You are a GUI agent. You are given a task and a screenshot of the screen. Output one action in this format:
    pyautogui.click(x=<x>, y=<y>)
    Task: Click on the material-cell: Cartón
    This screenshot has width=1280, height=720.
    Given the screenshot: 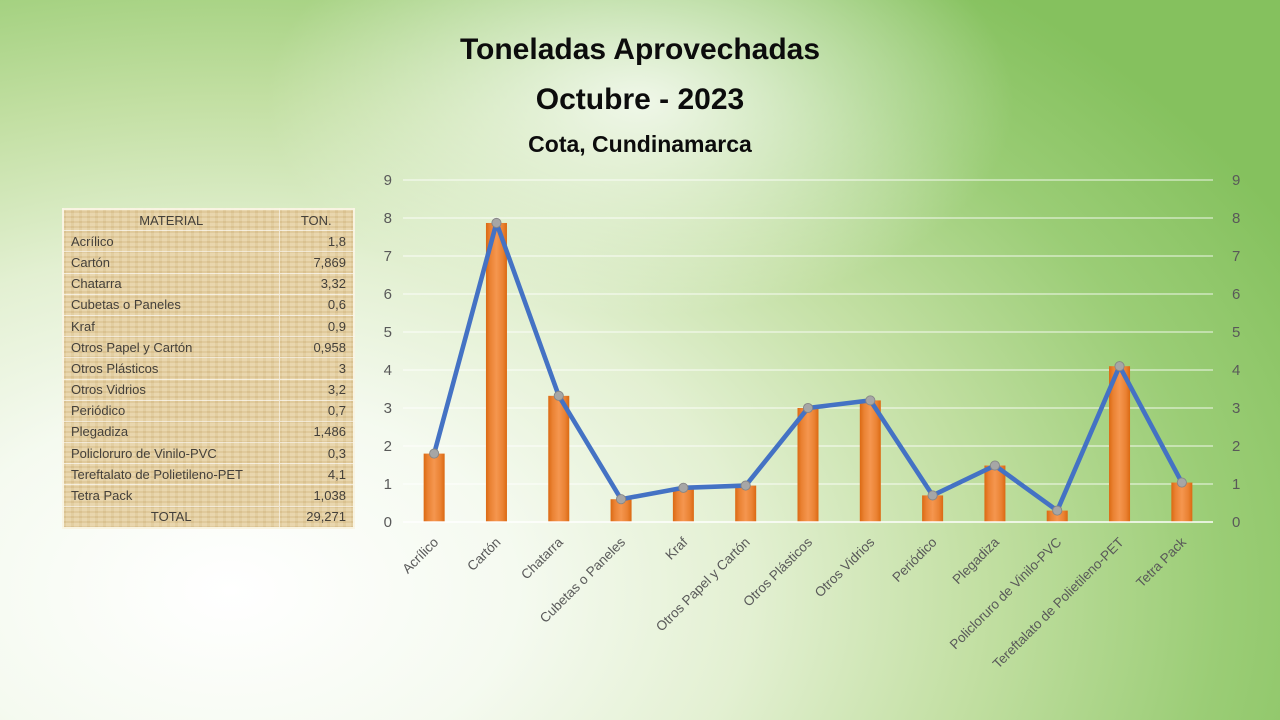 What is the action you would take?
    pyautogui.click(x=171, y=262)
    